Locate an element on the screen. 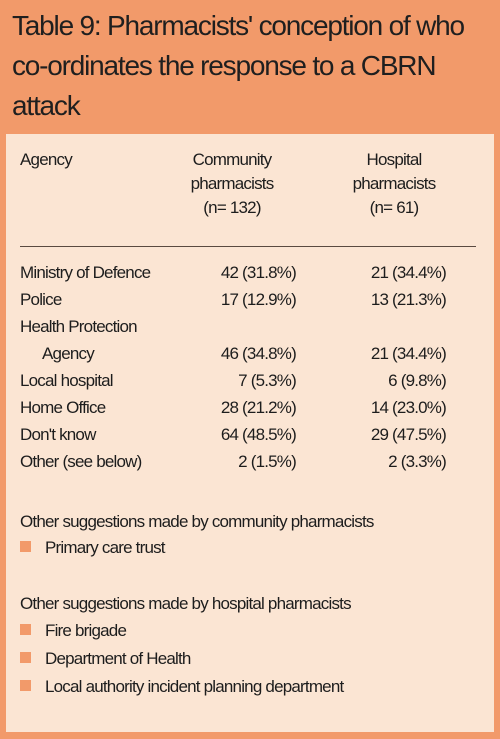 The width and height of the screenshot is (500, 739). table-row: Local hospital 7 (5.3%) 6 (9.8%) is located at coordinates (250, 380).